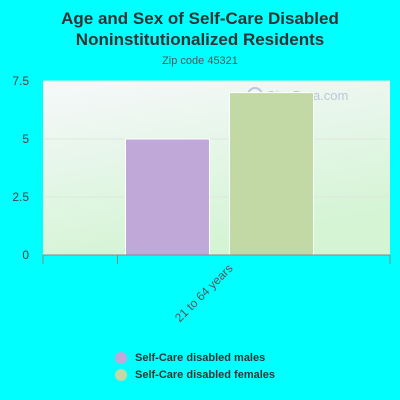 The width and height of the screenshot is (400, 400). What do you see at coordinates (200, 358) in the screenshot?
I see `legend-label-males: Self-Care disabled males` at bounding box center [200, 358].